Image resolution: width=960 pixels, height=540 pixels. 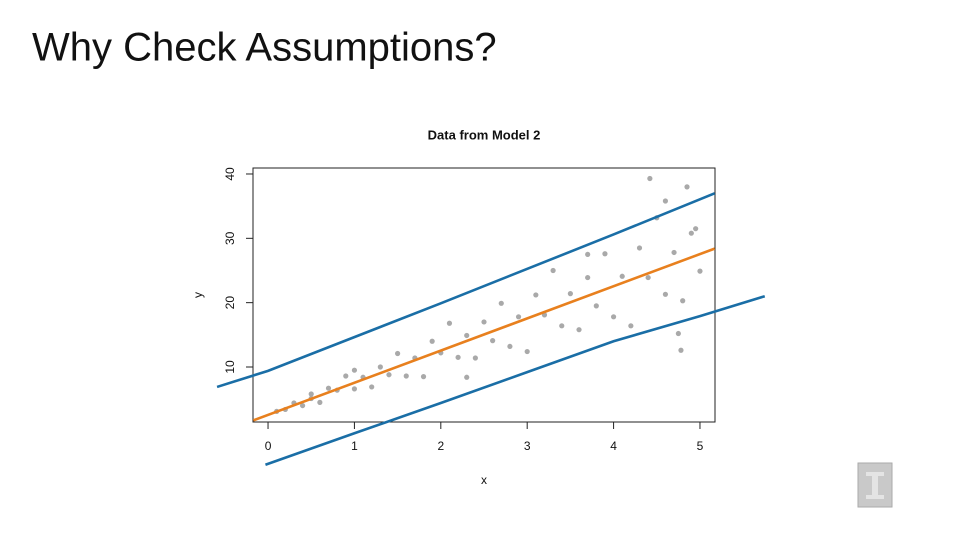 I want to click on chart-title: Data from Model 2, so click(x=484, y=134).